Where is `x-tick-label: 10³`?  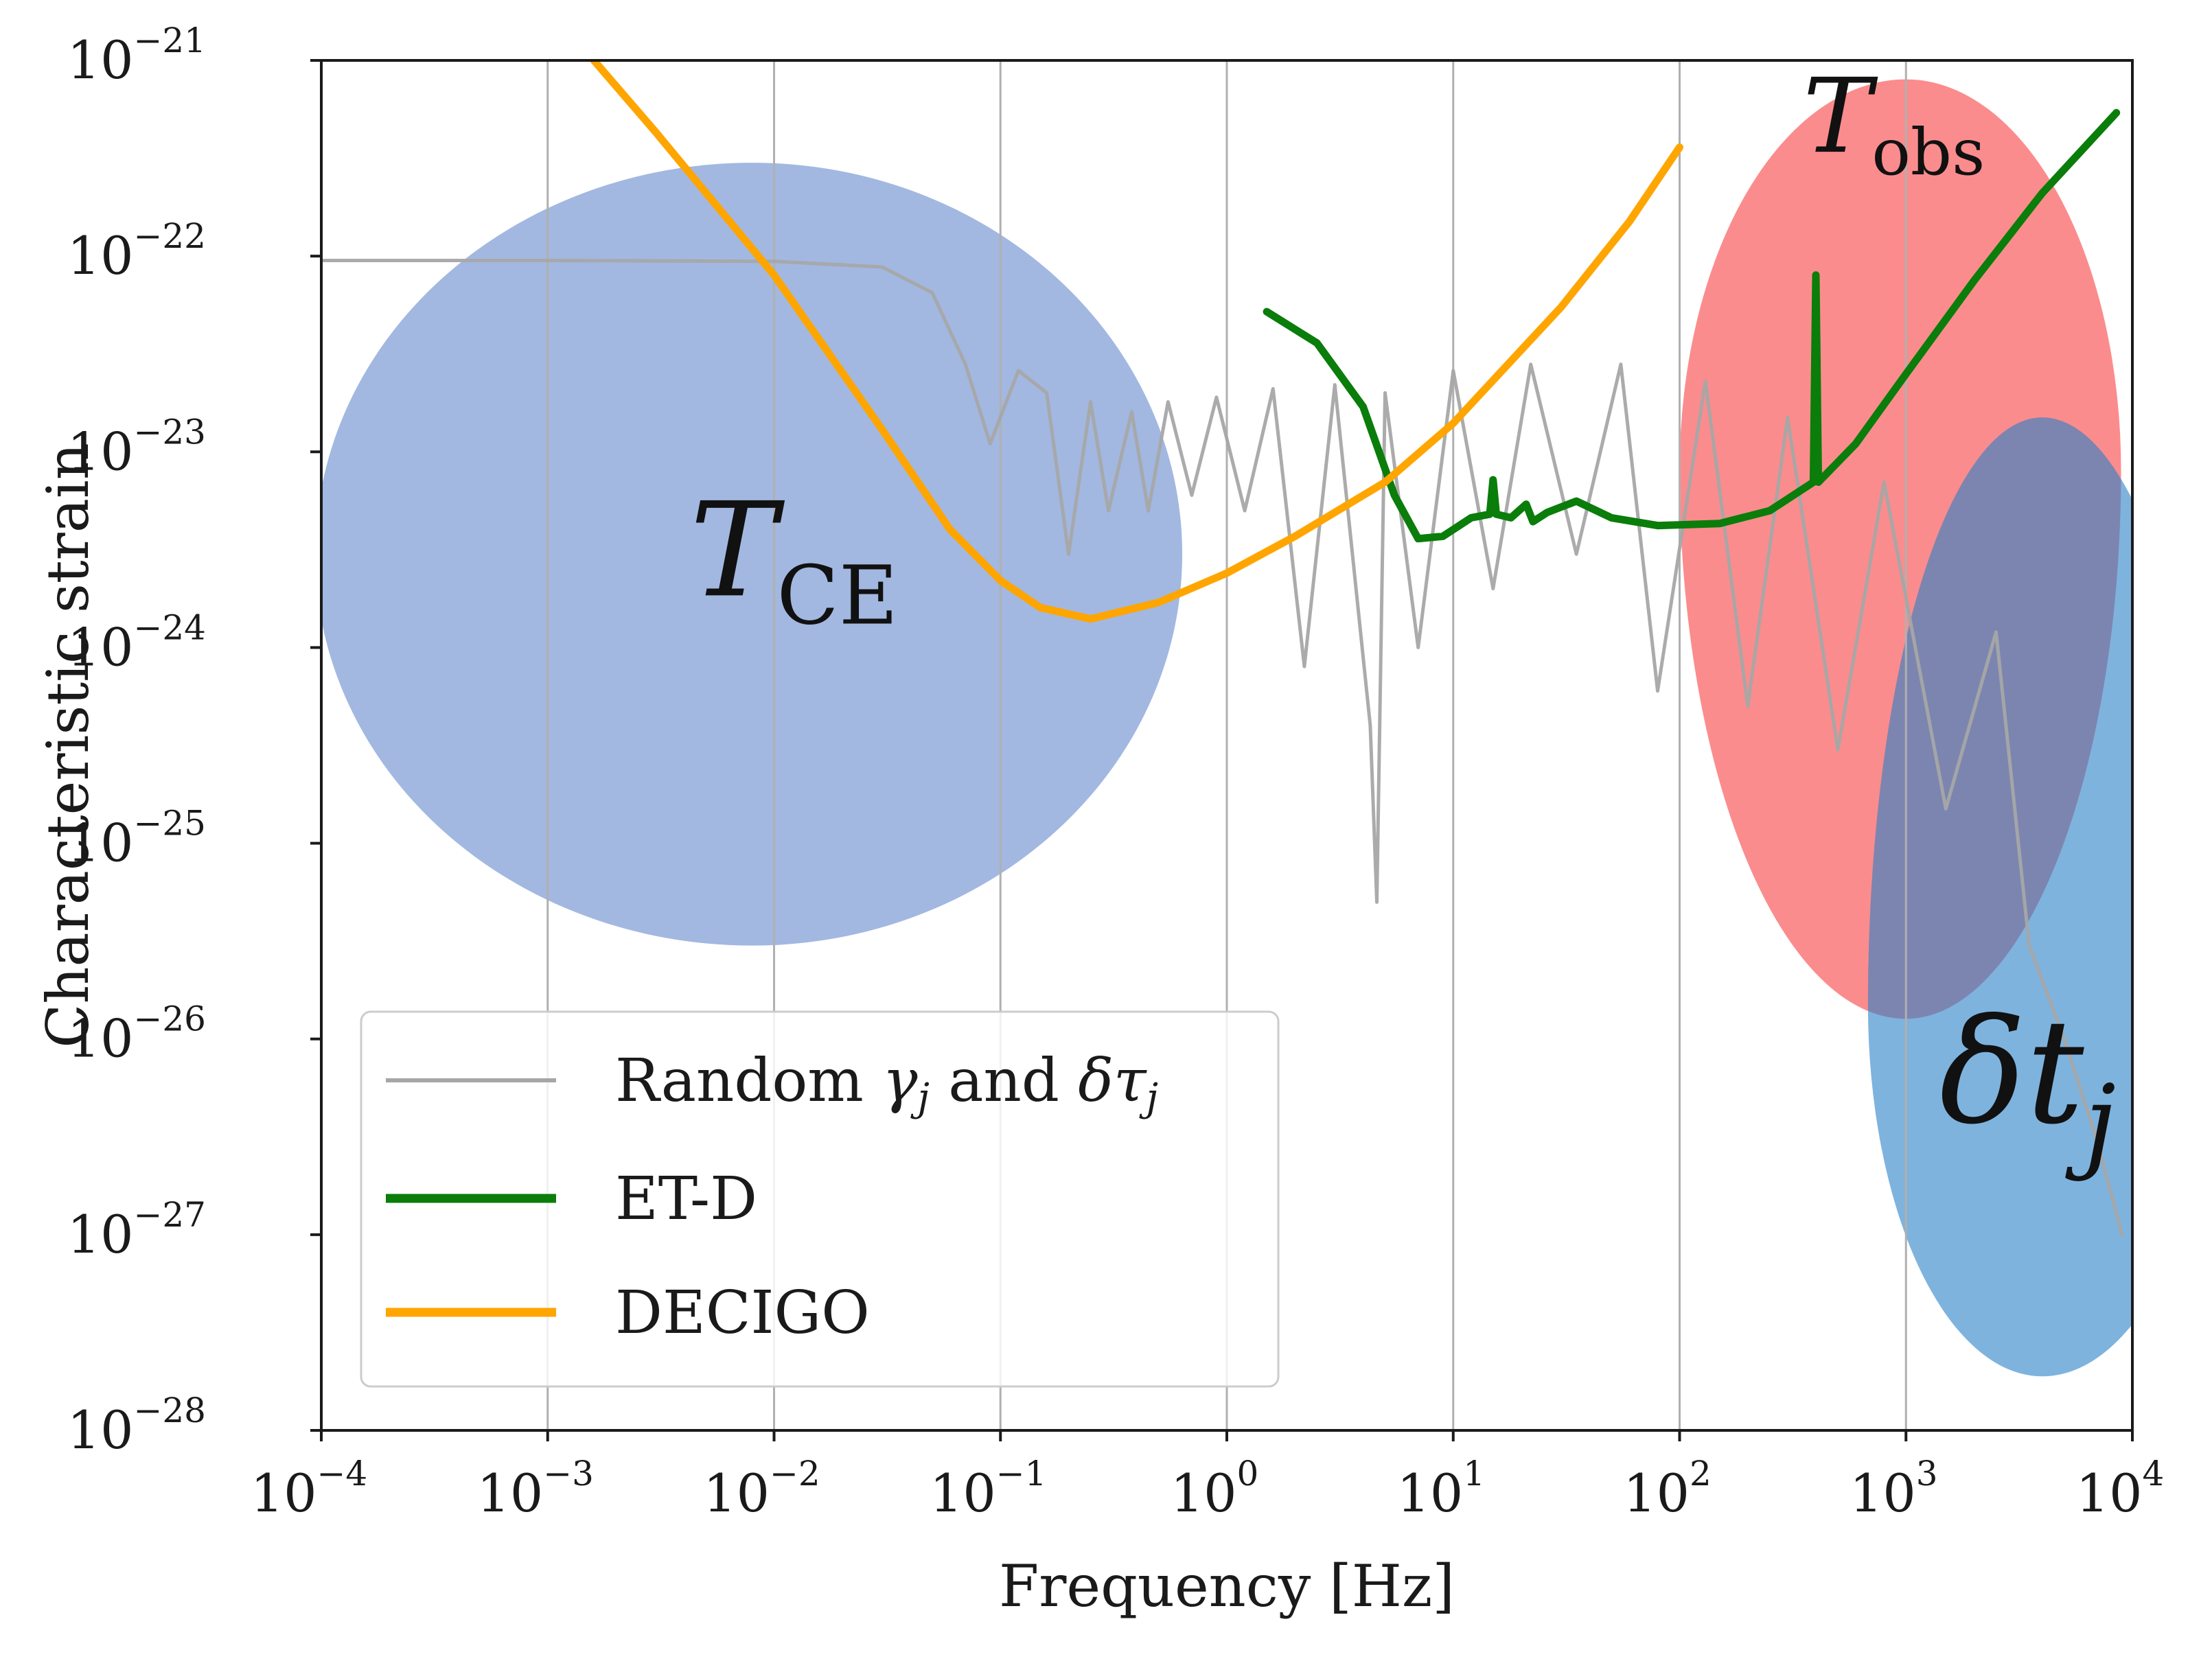 x-tick-label: 10³ is located at coordinates (1894, 1489).